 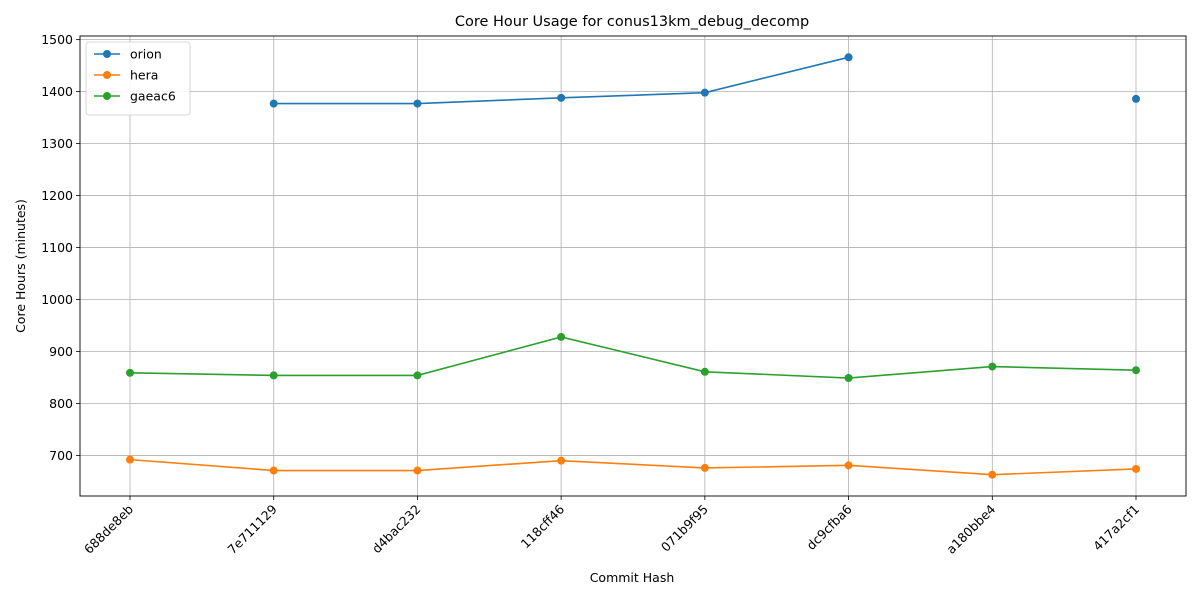 I want to click on x-tick-label: dc9cfba6, so click(x=828, y=526).